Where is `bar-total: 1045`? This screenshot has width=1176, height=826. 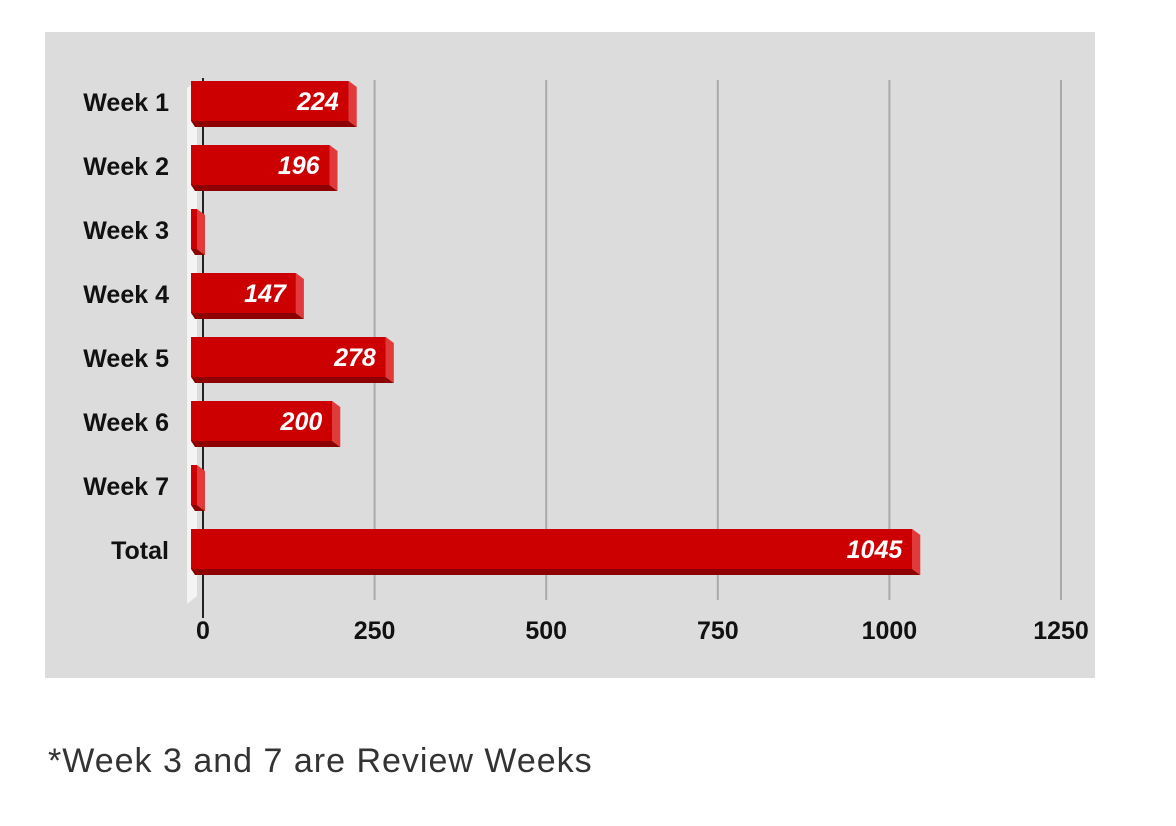 bar-total: 1045 is located at coordinates (556, 552).